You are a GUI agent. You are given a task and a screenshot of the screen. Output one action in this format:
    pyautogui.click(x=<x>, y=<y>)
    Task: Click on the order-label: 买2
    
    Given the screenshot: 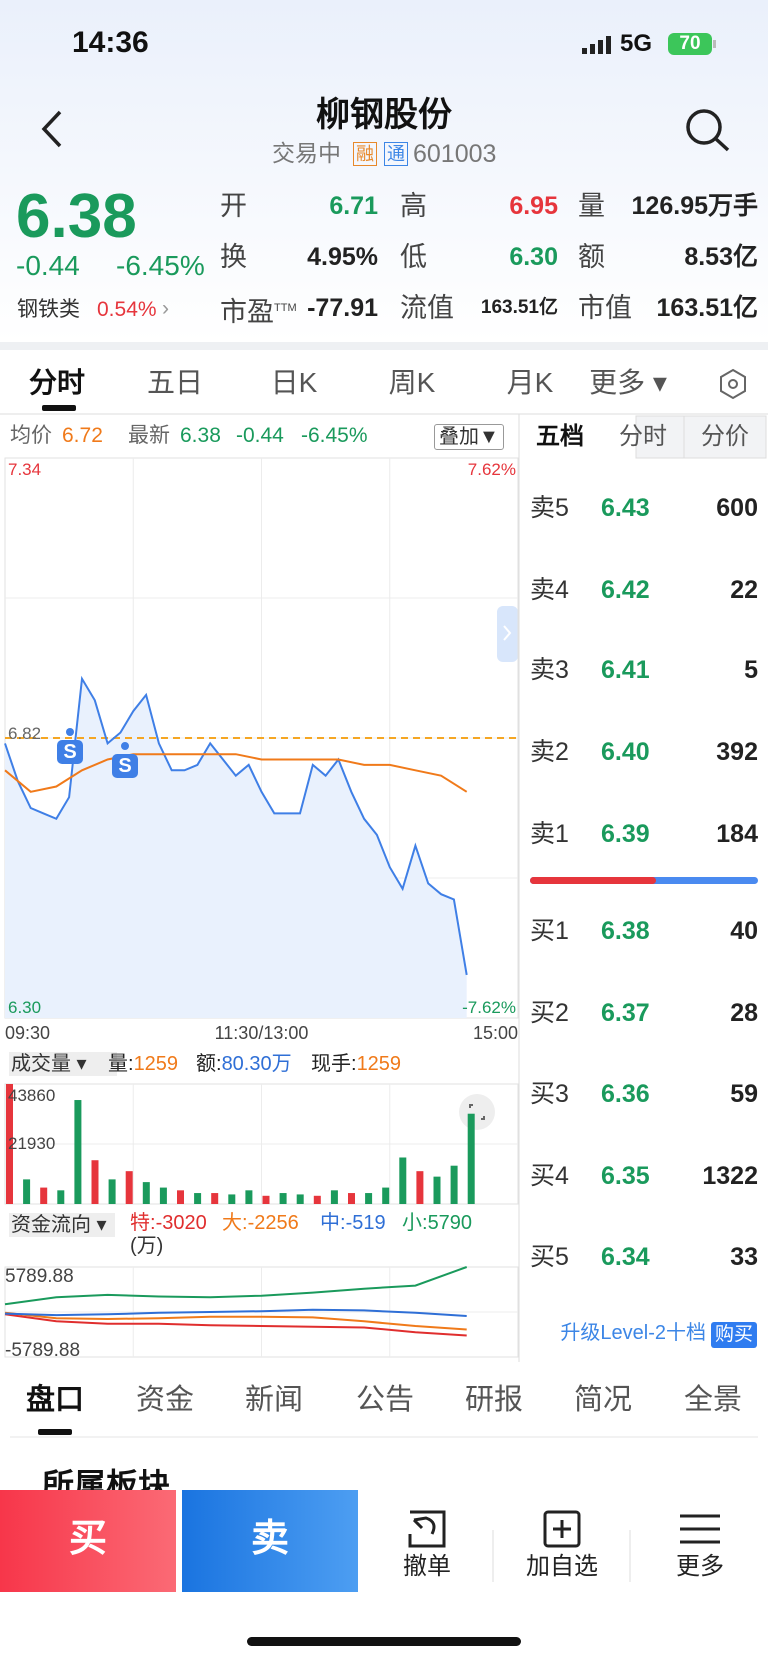 What is the action you would take?
    pyautogui.click(x=549, y=1013)
    